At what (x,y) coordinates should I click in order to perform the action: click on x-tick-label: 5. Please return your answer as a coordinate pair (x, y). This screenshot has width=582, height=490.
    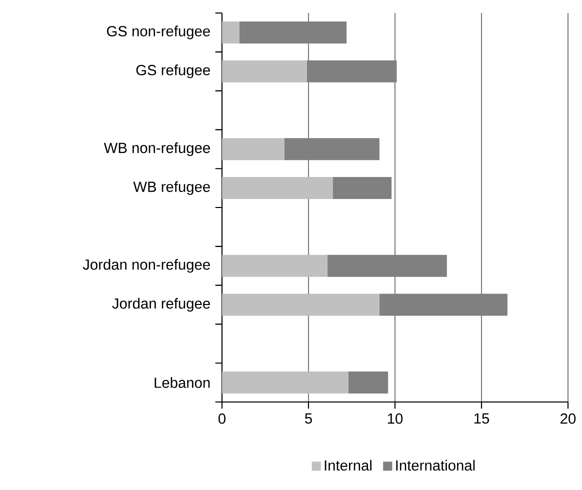
    Looking at the image, I should click on (308, 418).